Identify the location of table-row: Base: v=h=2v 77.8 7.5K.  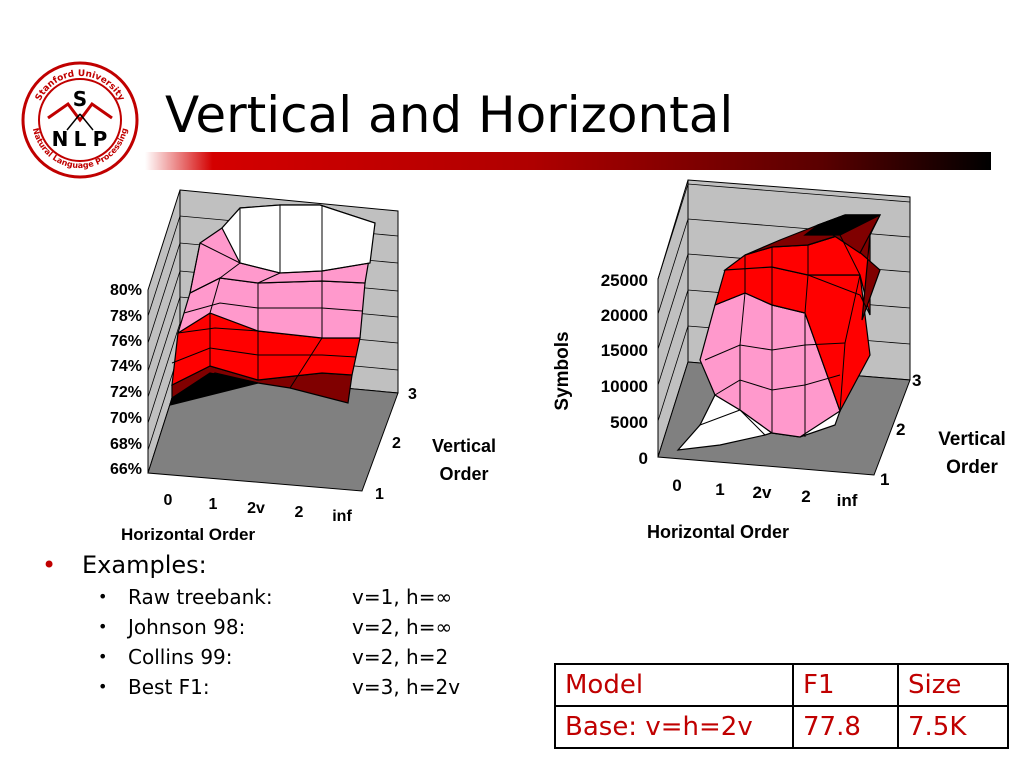
(781, 727).